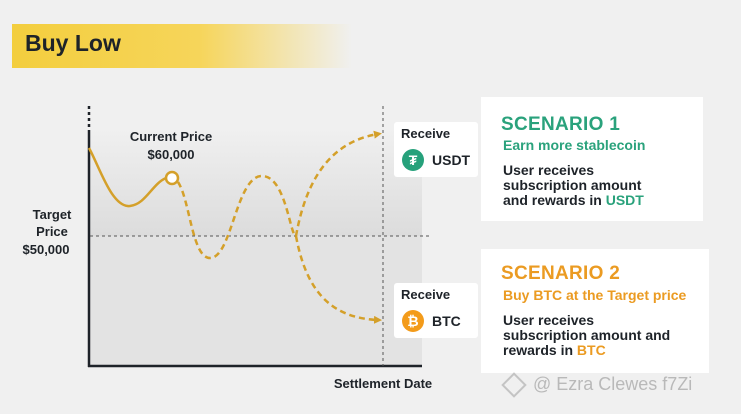 The height and width of the screenshot is (414, 741). Describe the element at coordinates (540, 350) in the screenshot. I see `scenario-2-body-prefix: rewards in` at that location.